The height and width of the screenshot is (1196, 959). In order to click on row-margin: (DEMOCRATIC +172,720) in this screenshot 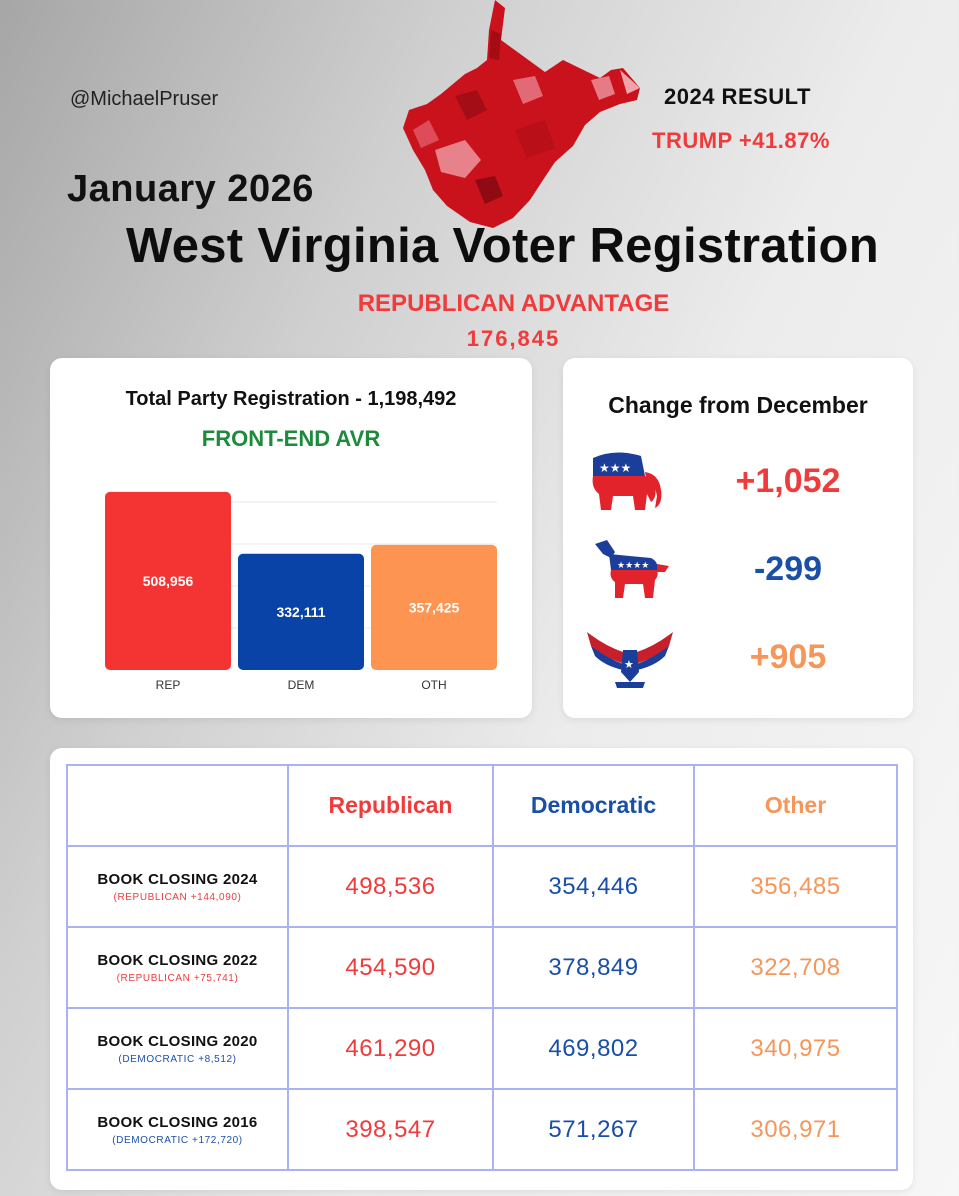, I will do `click(177, 1140)`.